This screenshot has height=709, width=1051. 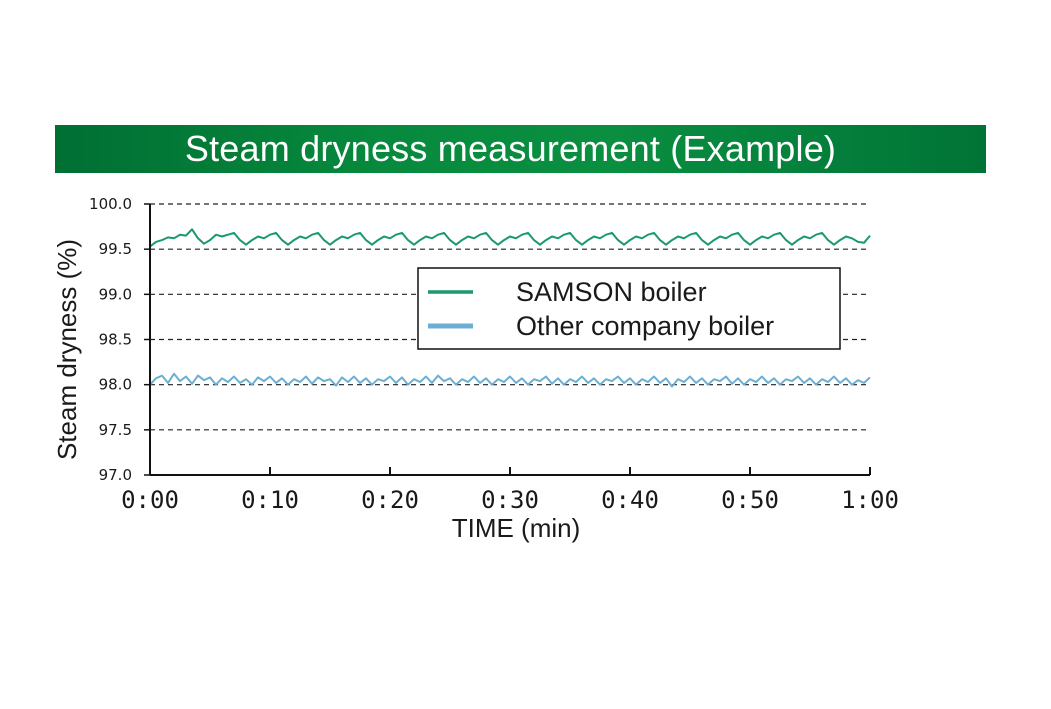 What do you see at coordinates (115, 294) in the screenshot?
I see `y-tick-label: 99.0` at bounding box center [115, 294].